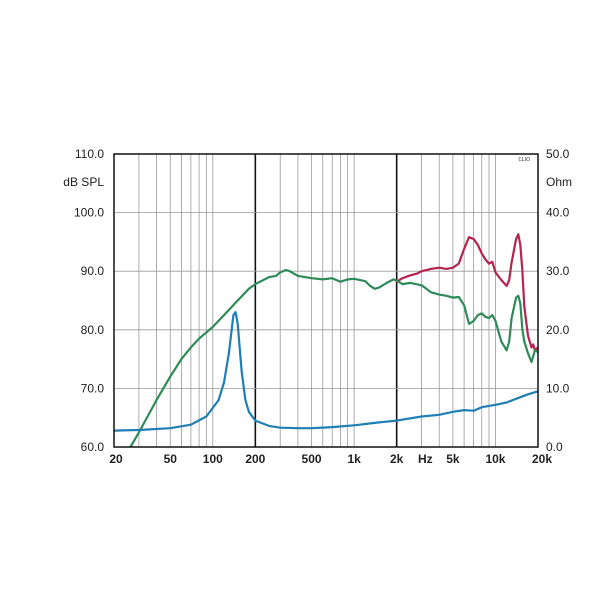 This screenshot has width=600, height=600. Describe the element at coordinates (83, 182) in the screenshot. I see `y-left-axis-label: dB SPL` at that location.